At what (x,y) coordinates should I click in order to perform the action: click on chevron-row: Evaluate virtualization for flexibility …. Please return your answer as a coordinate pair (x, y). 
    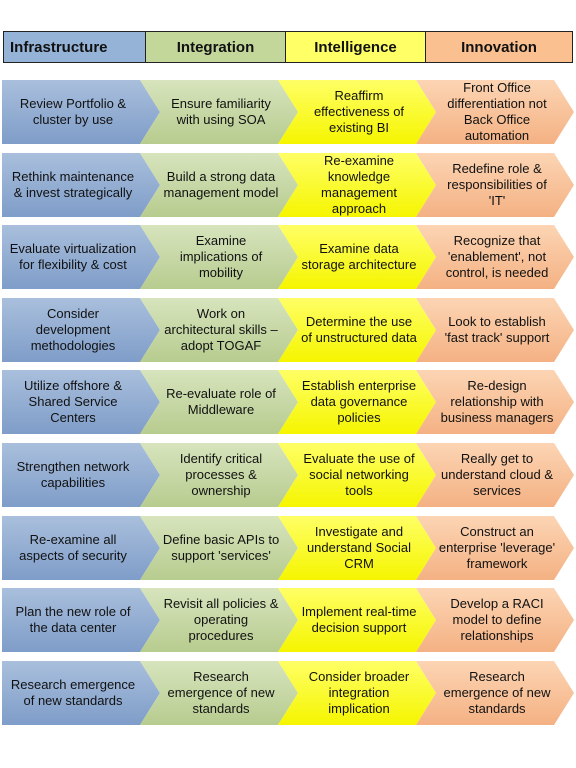
    Looking at the image, I should click on (288, 257).